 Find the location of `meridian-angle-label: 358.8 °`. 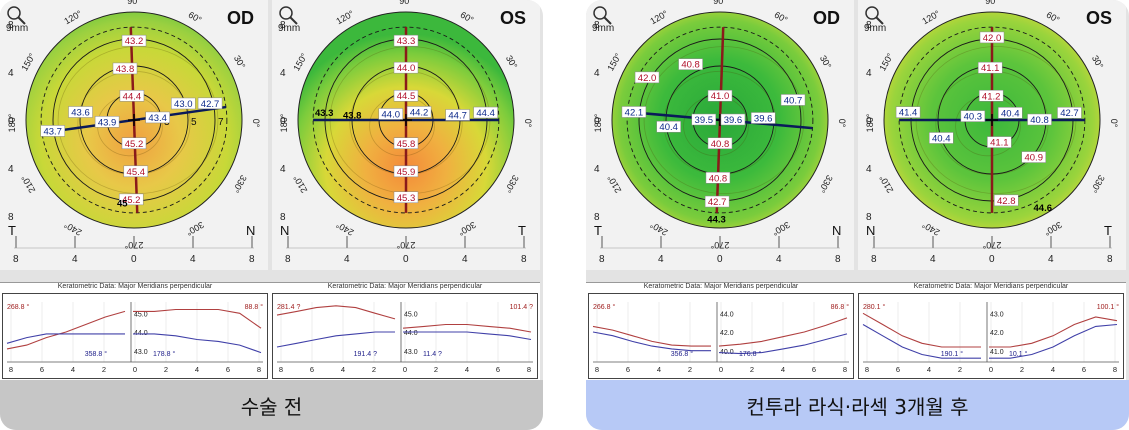

meridian-angle-label: 358.8 ° is located at coordinates (96, 354).